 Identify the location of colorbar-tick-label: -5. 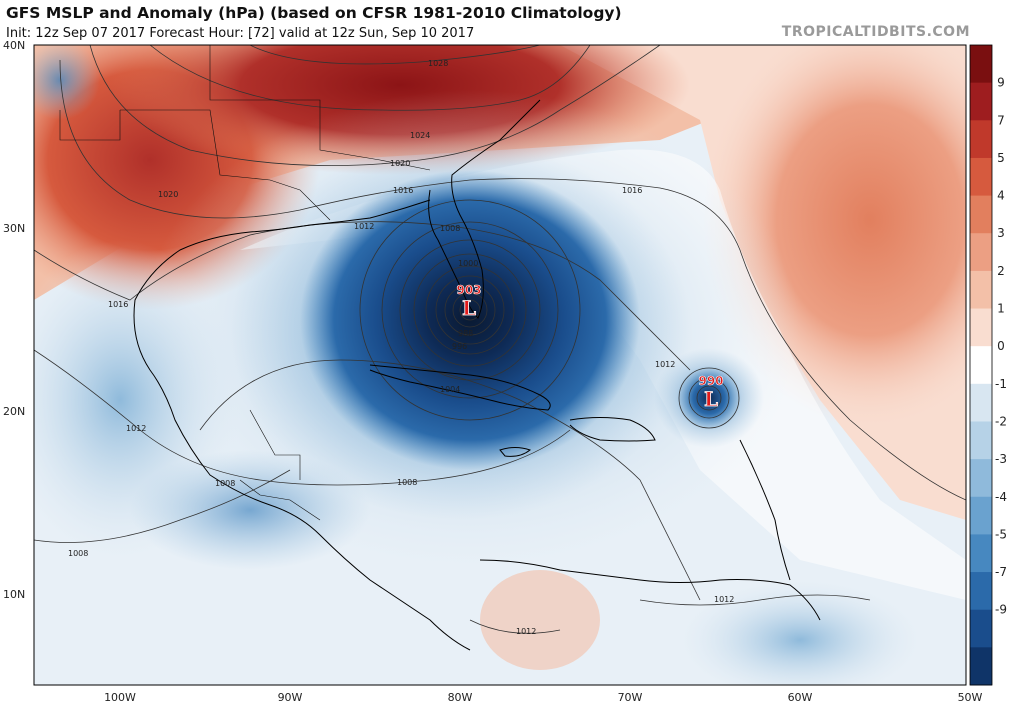
(1001, 534).